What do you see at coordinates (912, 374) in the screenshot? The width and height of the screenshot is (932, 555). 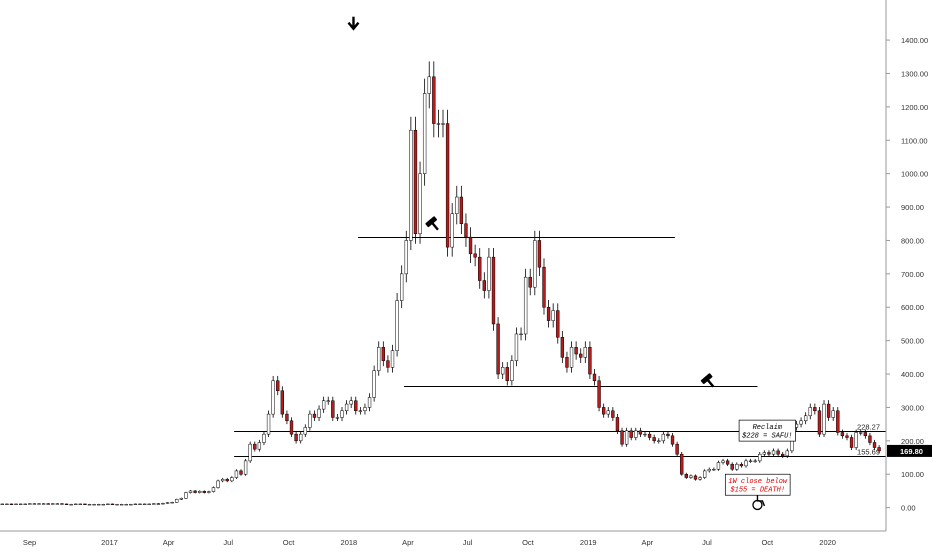 I see `price-tick-label: 400.00` at bounding box center [912, 374].